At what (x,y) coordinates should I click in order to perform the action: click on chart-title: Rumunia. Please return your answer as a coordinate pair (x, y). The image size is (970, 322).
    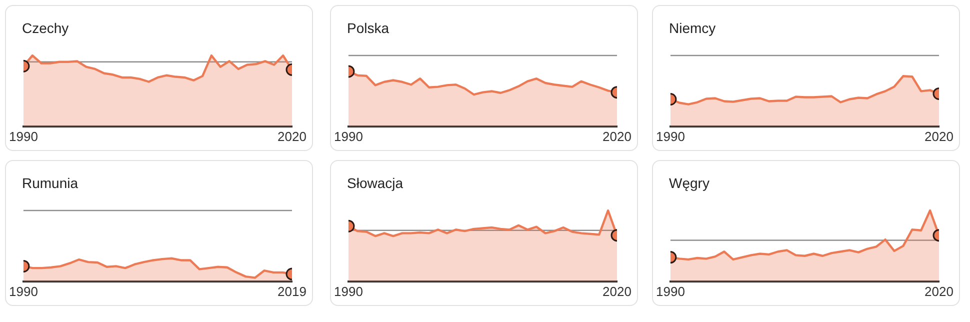
    Looking at the image, I should click on (50, 183).